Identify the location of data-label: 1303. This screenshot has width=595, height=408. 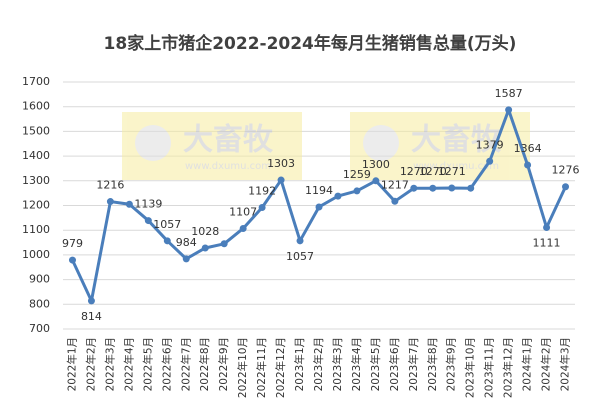
(281, 163).